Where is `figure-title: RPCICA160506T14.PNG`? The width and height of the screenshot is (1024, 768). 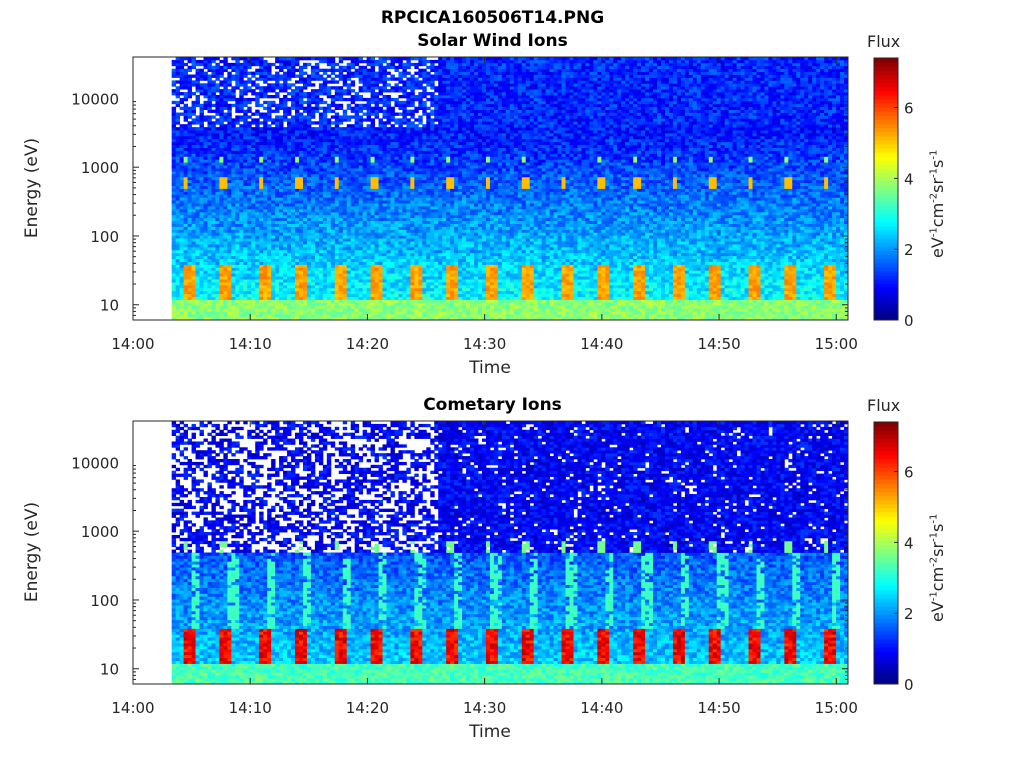
figure-title: RPCICA160506T14.PNG is located at coordinates (492, 18).